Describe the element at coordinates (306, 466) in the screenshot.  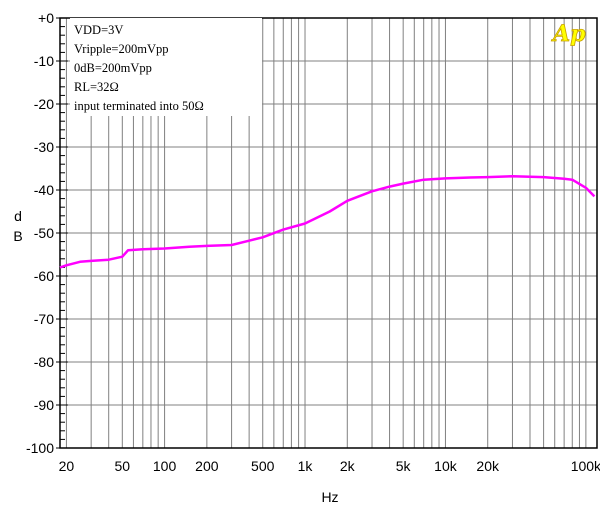
I see `x-tick-label: 1k` at that location.